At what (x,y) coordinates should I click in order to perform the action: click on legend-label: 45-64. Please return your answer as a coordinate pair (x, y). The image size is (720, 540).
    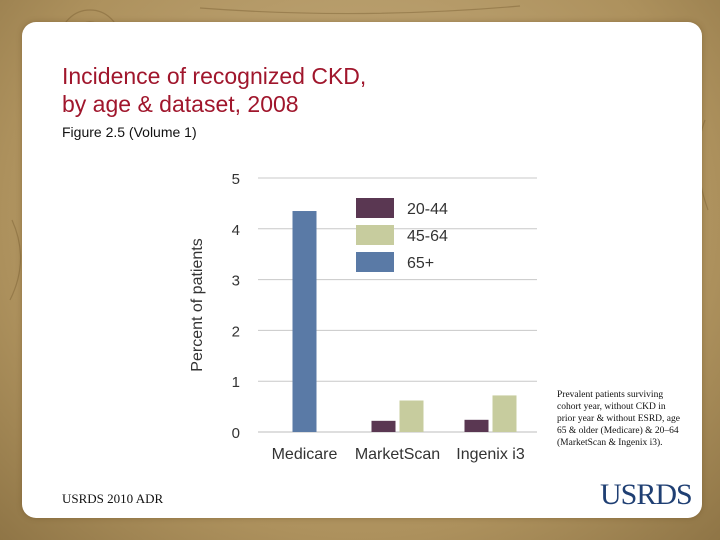
    Looking at the image, I should click on (427, 236).